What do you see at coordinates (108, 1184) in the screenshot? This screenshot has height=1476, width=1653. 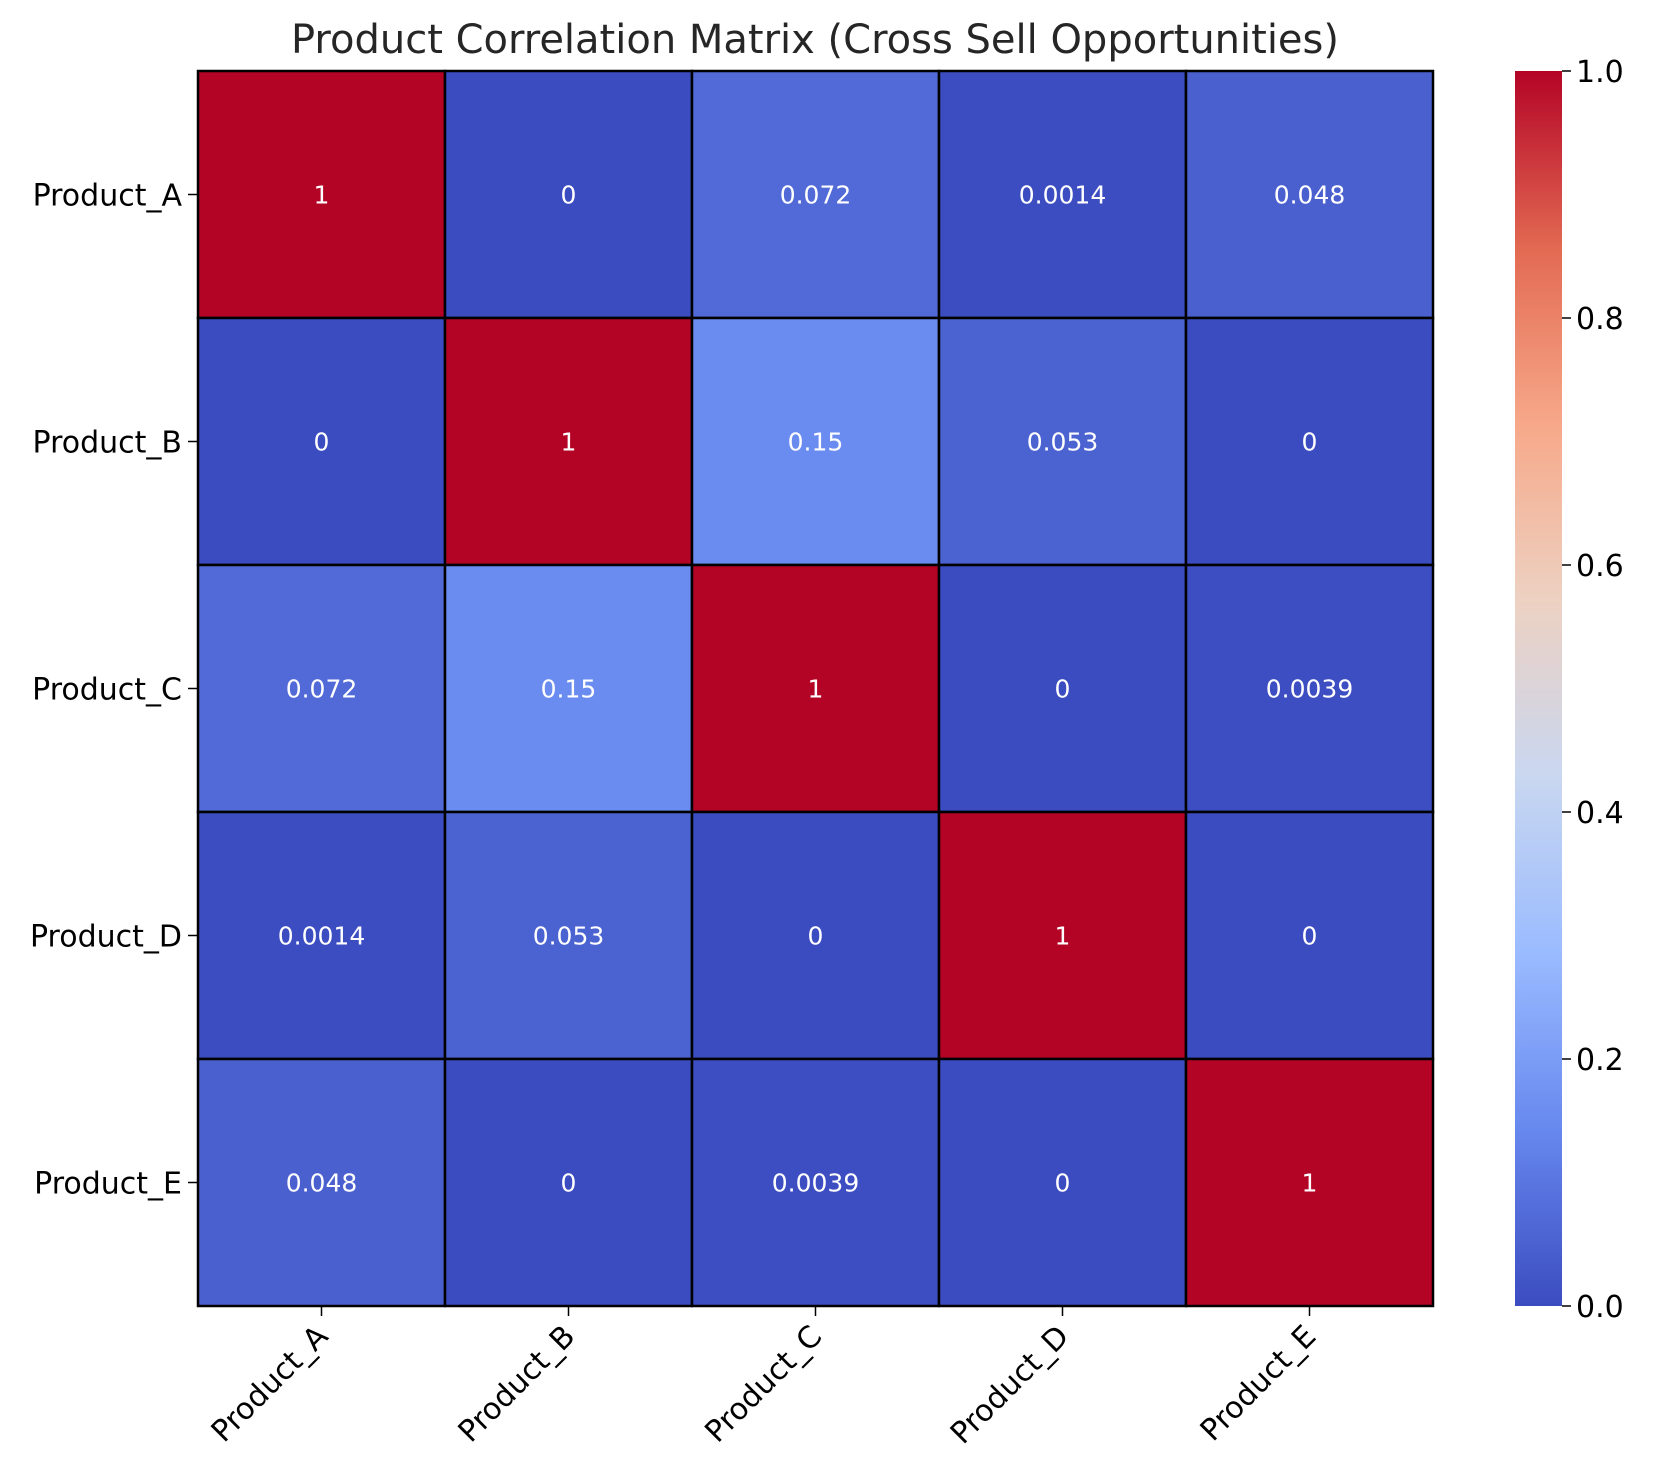 I see `y-tick-label: Product_E` at bounding box center [108, 1184].